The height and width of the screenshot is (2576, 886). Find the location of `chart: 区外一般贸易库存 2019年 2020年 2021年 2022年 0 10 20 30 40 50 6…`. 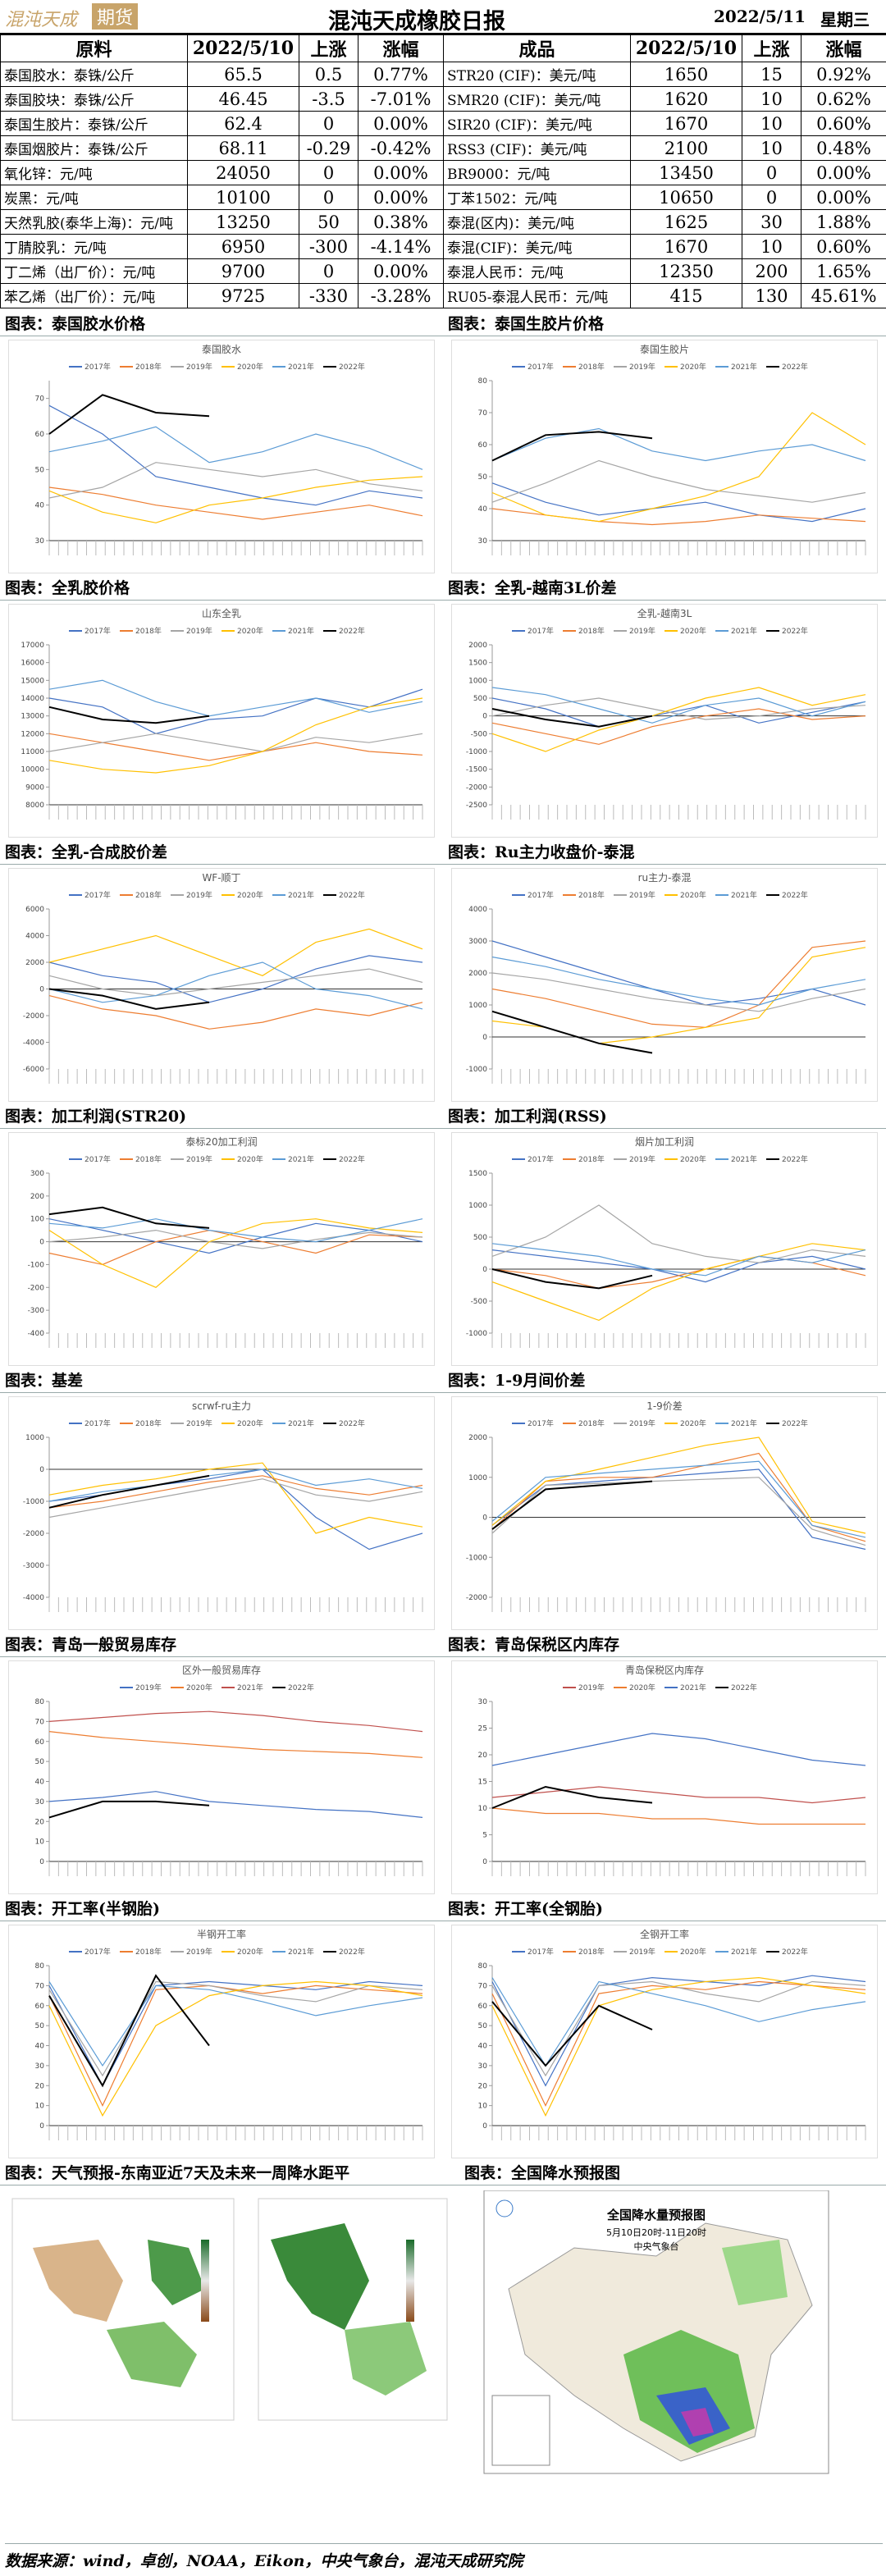

chart: 区外一般贸易库存 2019年 2020年 2021年 2022年 0 10 20 30 40 50 6… is located at coordinates (221, 1777).